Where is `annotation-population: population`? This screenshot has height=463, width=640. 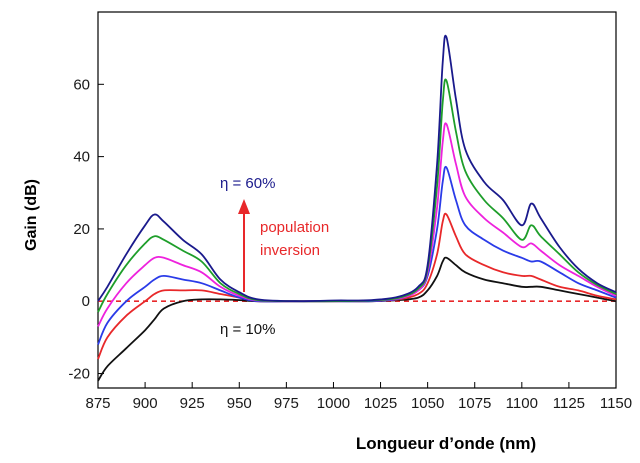
annotation-population: population is located at coordinates (294, 227).